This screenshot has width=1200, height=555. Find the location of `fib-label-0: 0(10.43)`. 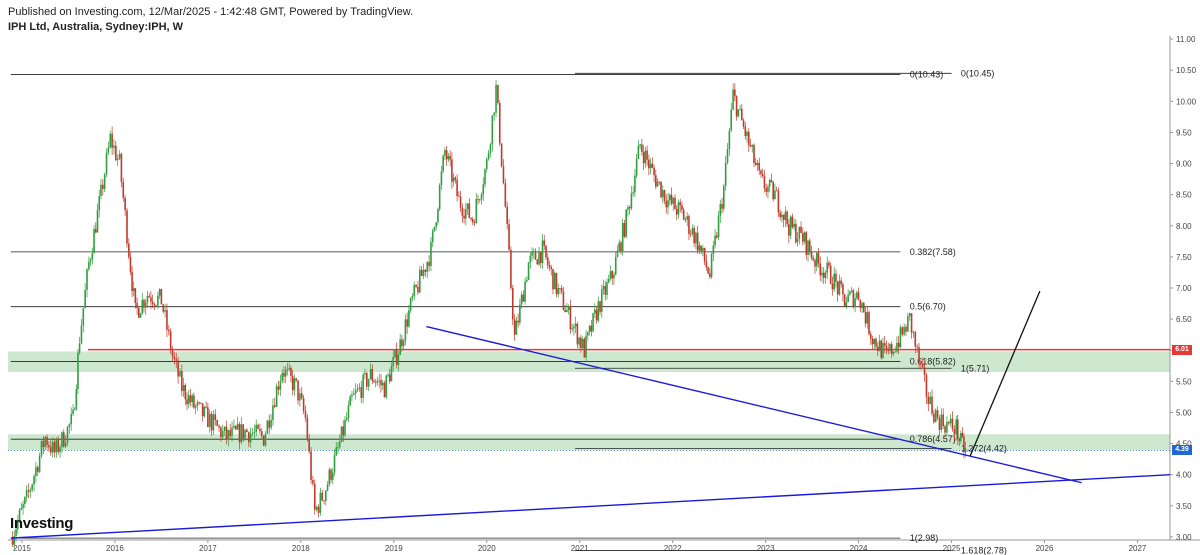

fib-label-0: 0(10.43) is located at coordinates (927, 75).